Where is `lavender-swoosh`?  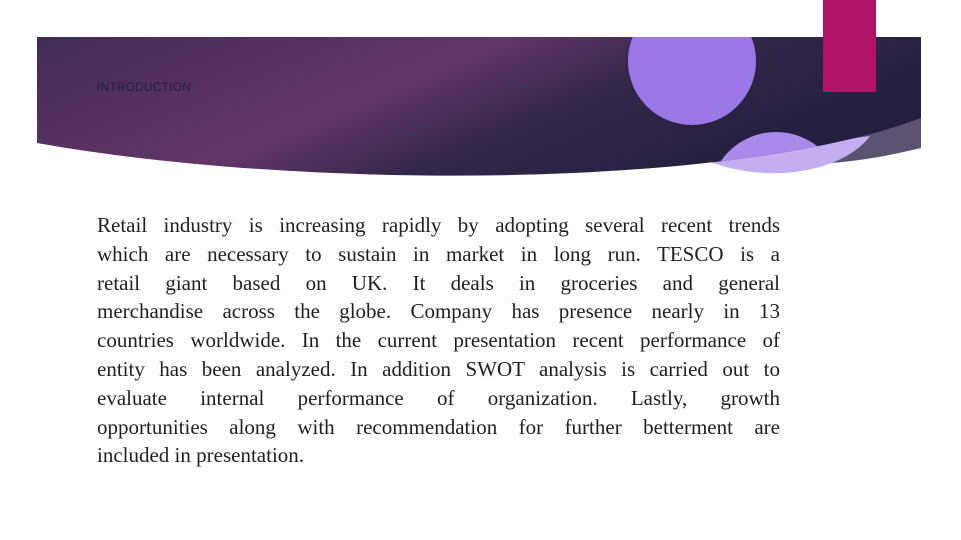 lavender-swoosh is located at coordinates (785, 155).